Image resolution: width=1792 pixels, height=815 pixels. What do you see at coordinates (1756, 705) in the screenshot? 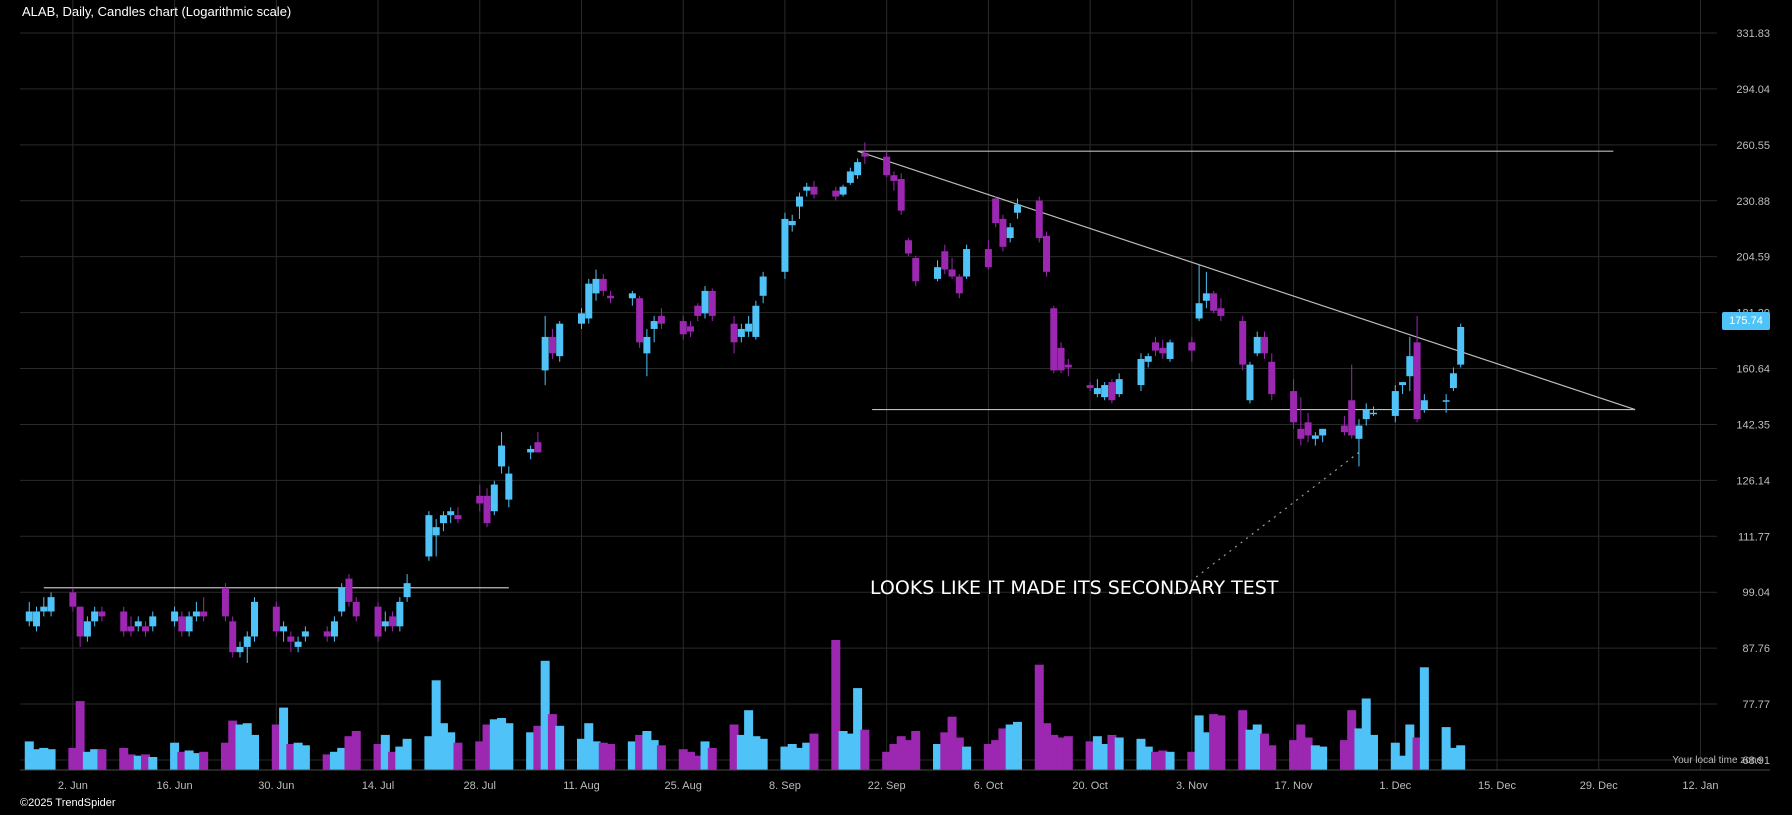
I see `y-tick-label: 77.77` at bounding box center [1756, 705].